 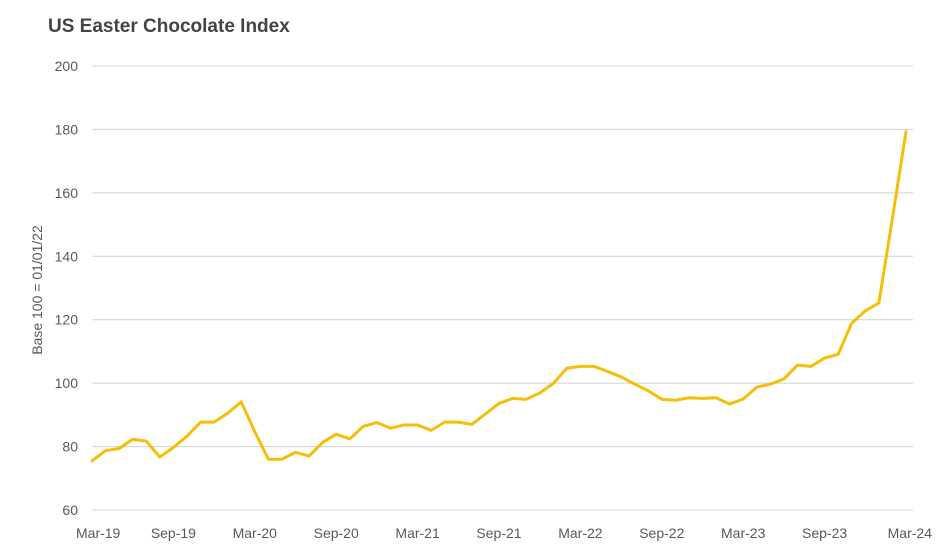 What do you see at coordinates (70, 447) in the screenshot?
I see `y-tick-label: 80` at bounding box center [70, 447].